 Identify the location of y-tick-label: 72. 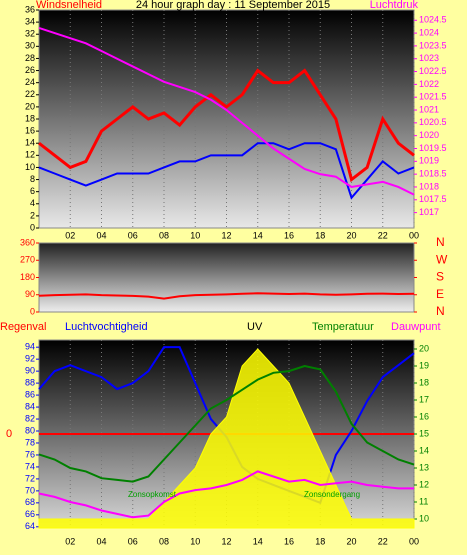
(30, 478).